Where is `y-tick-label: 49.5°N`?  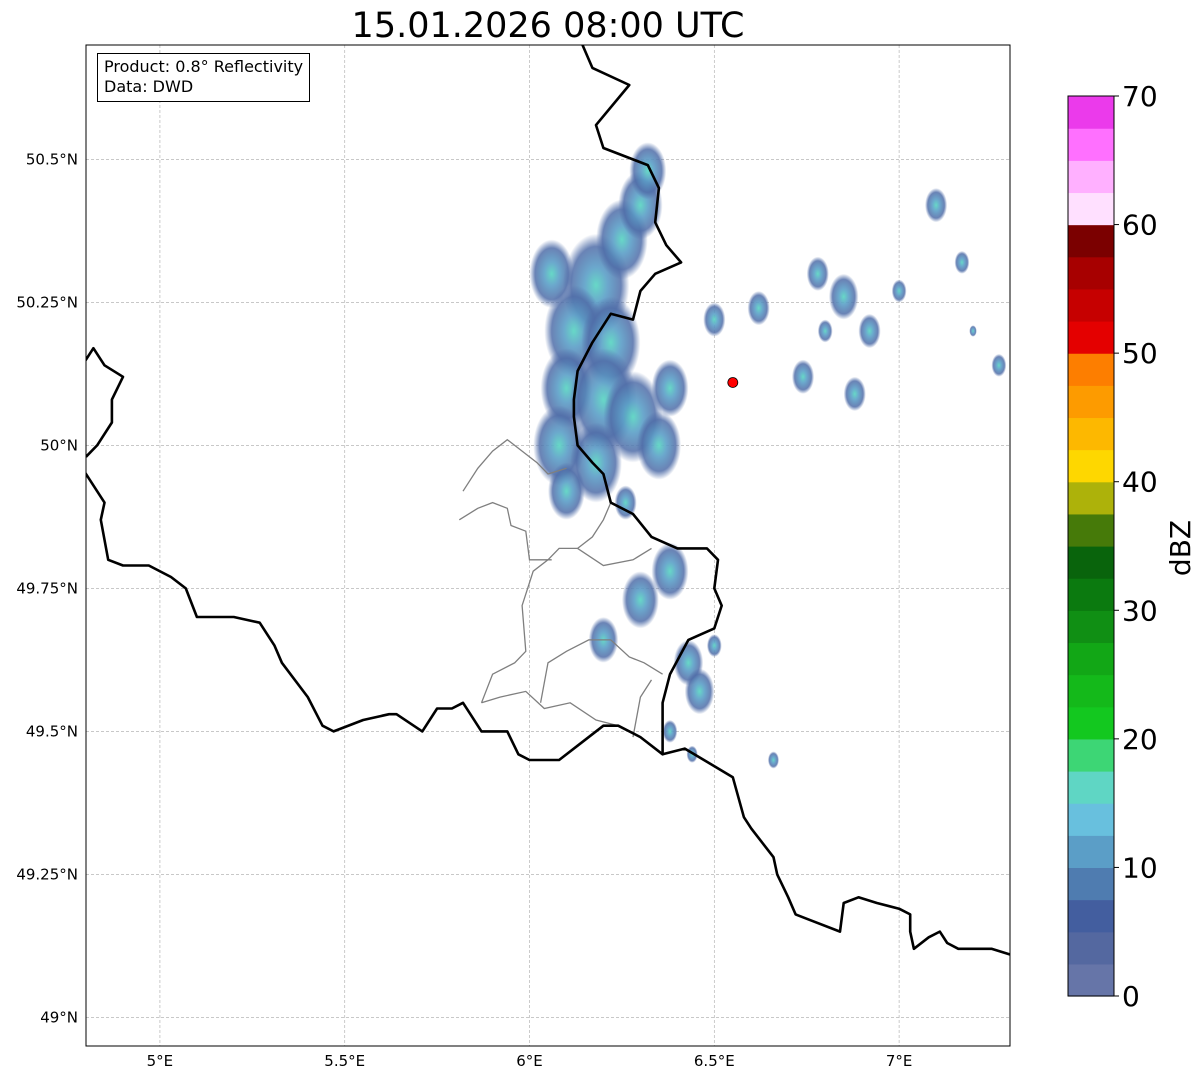 y-tick-label: 49.5°N is located at coordinates (52, 731).